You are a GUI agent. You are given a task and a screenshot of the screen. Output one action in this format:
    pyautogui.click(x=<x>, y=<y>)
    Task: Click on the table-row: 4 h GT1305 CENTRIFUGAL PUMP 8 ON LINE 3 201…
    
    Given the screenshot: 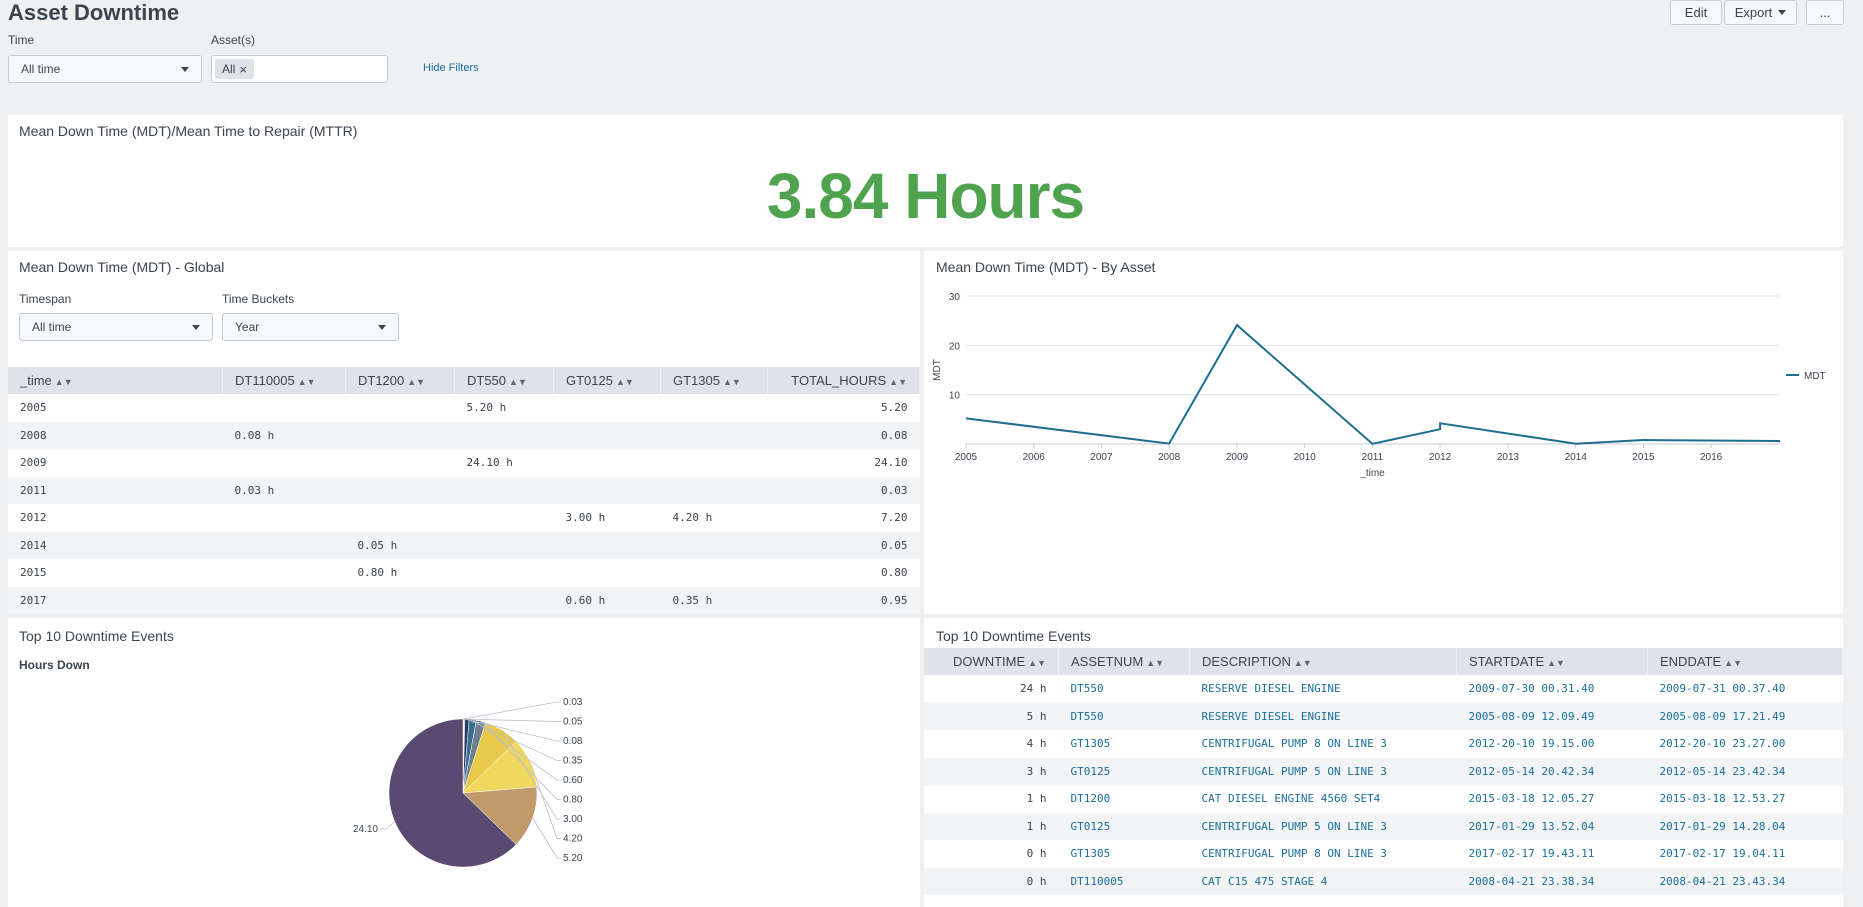 What is the action you would take?
    pyautogui.click(x=1383, y=744)
    